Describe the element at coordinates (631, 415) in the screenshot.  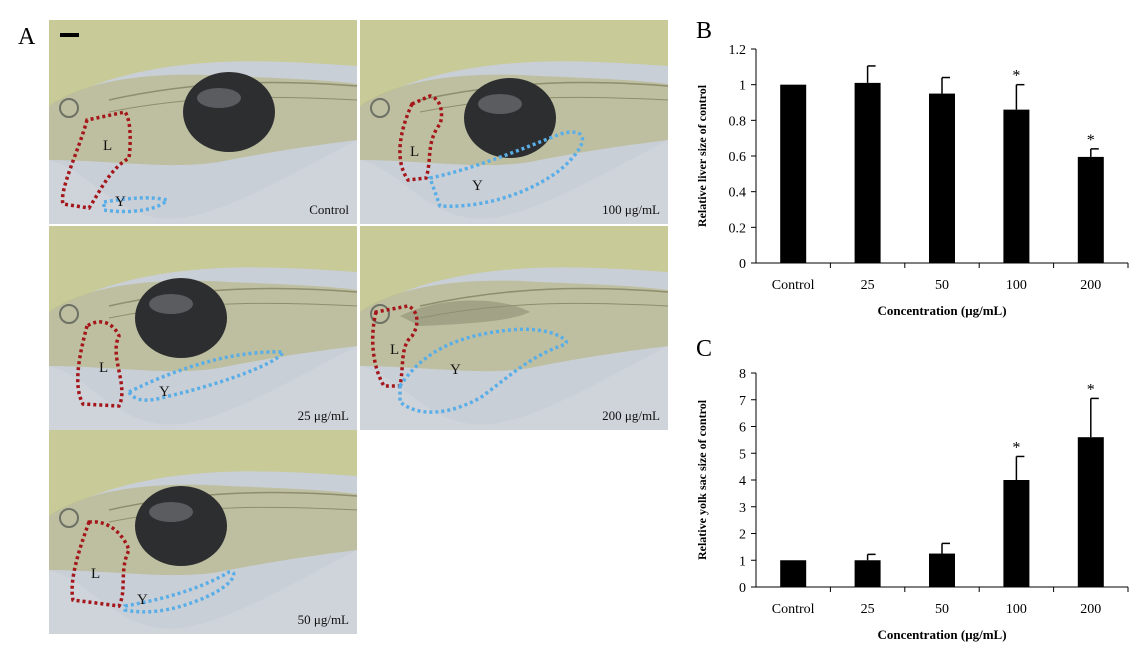
I see `micrograph-label: 200 μg/mL` at that location.